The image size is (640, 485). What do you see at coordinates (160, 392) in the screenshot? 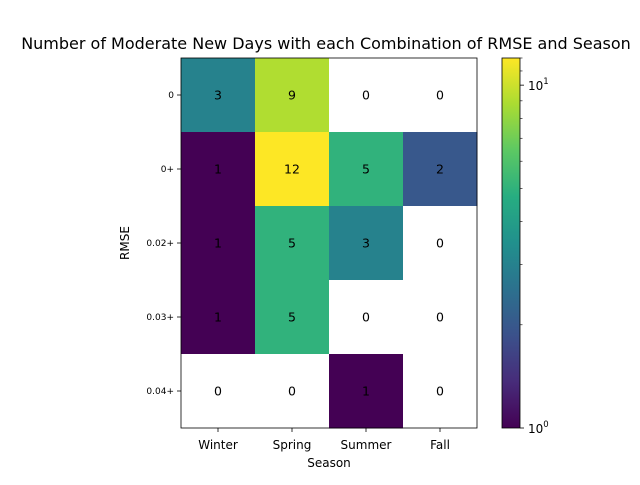
I see `y-tick-label: 0.04+` at bounding box center [160, 392].